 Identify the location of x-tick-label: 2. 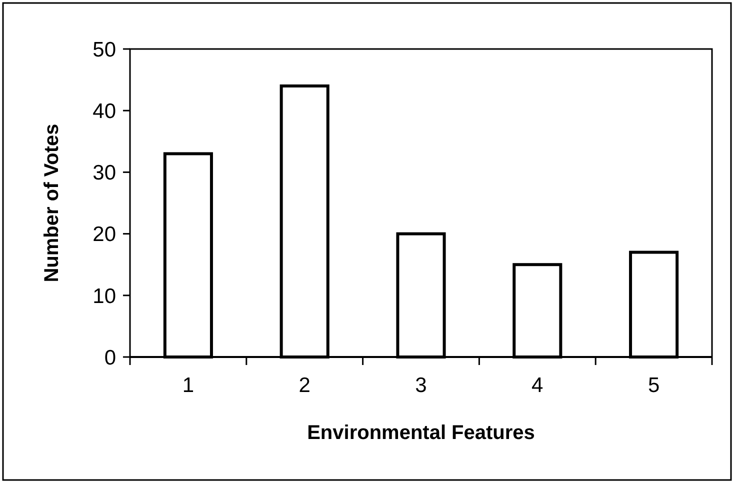
(304, 385).